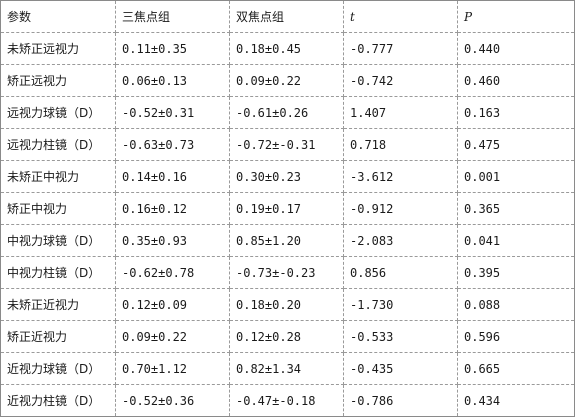  I want to click on row-trifocal-value: -0.52±0.31, so click(172, 112).